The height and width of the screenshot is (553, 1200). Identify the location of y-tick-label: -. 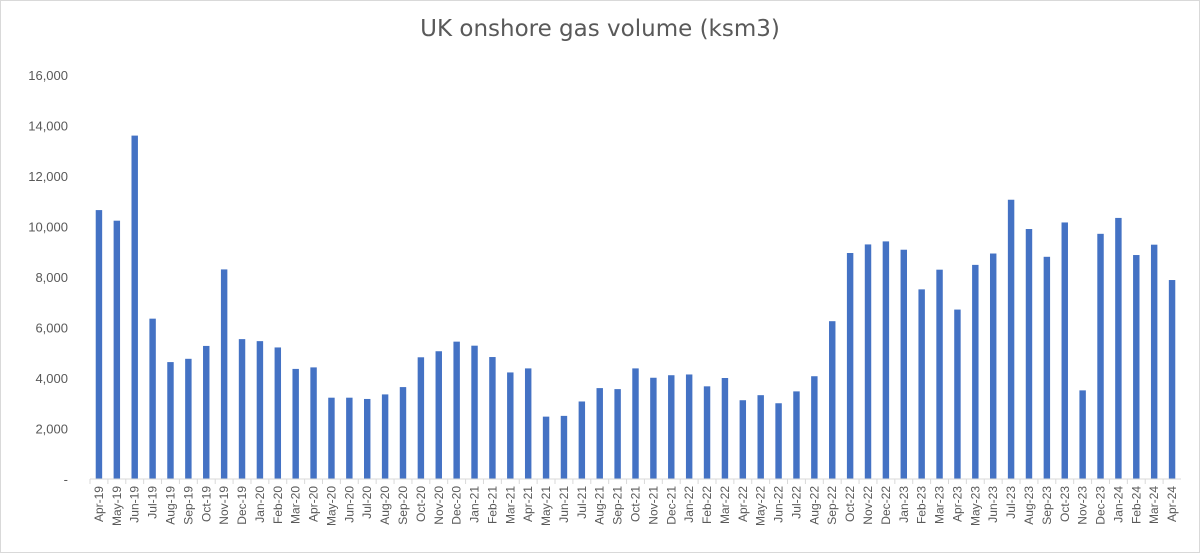
(66, 479).